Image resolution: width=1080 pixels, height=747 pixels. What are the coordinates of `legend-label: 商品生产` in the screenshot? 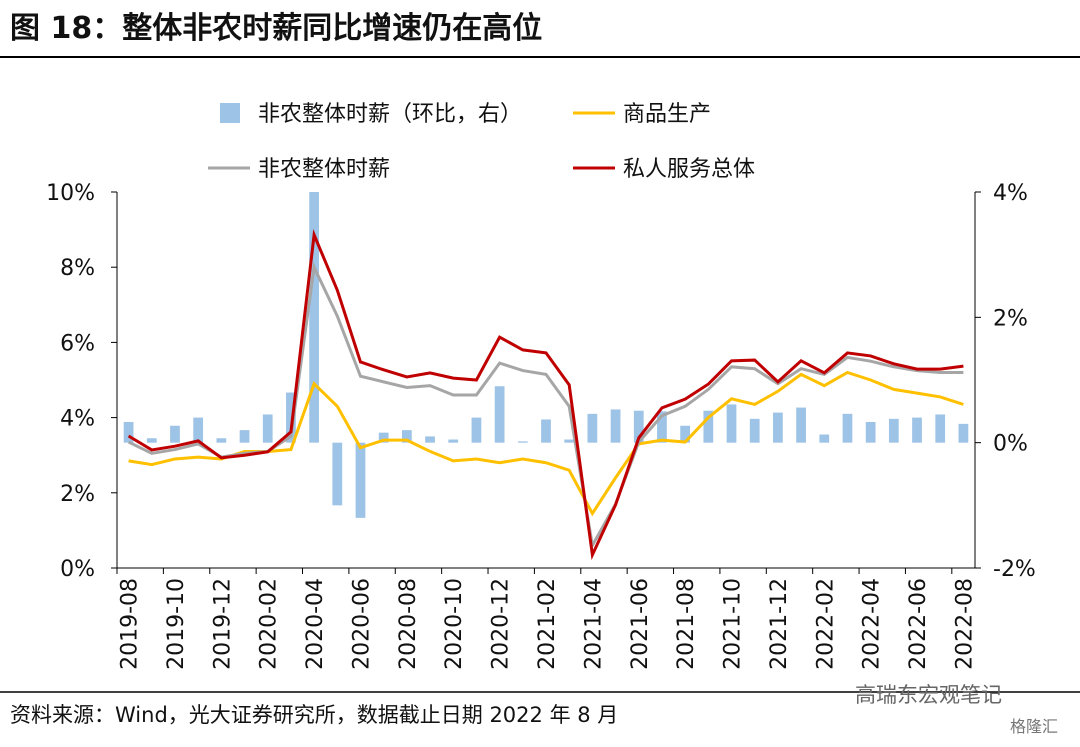 It's located at (667, 114).